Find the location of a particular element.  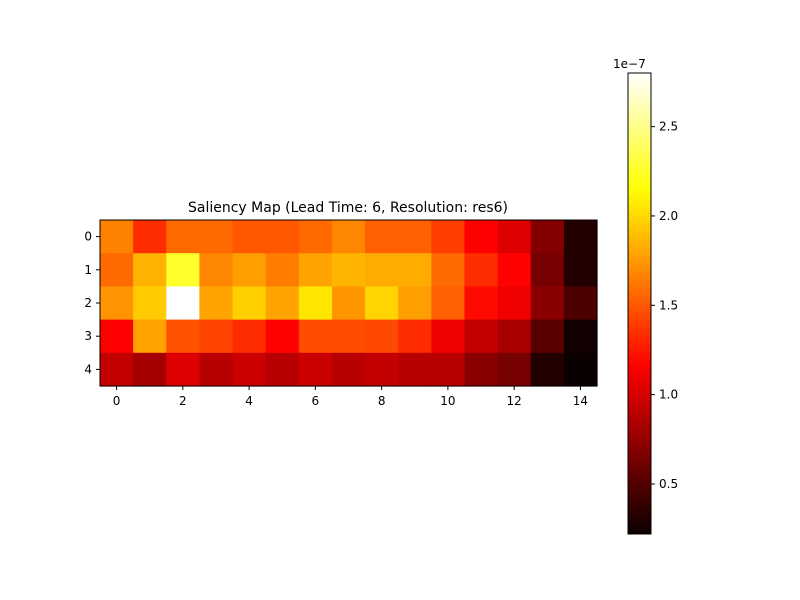

x-tick-label: 6 is located at coordinates (316, 401).